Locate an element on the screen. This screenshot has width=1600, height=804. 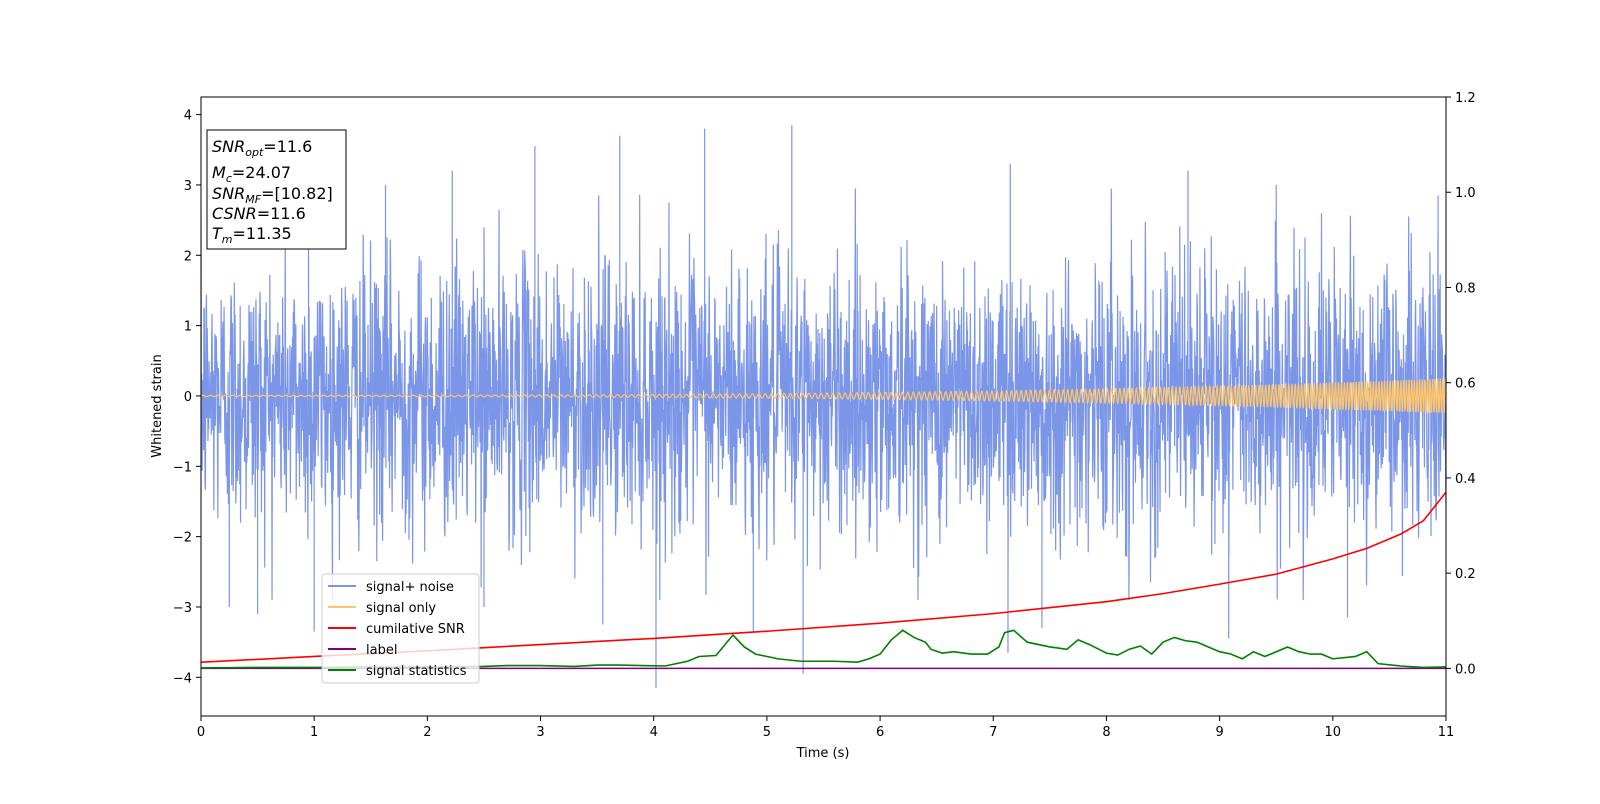
x-tick-label: 11 is located at coordinates (1446, 732).